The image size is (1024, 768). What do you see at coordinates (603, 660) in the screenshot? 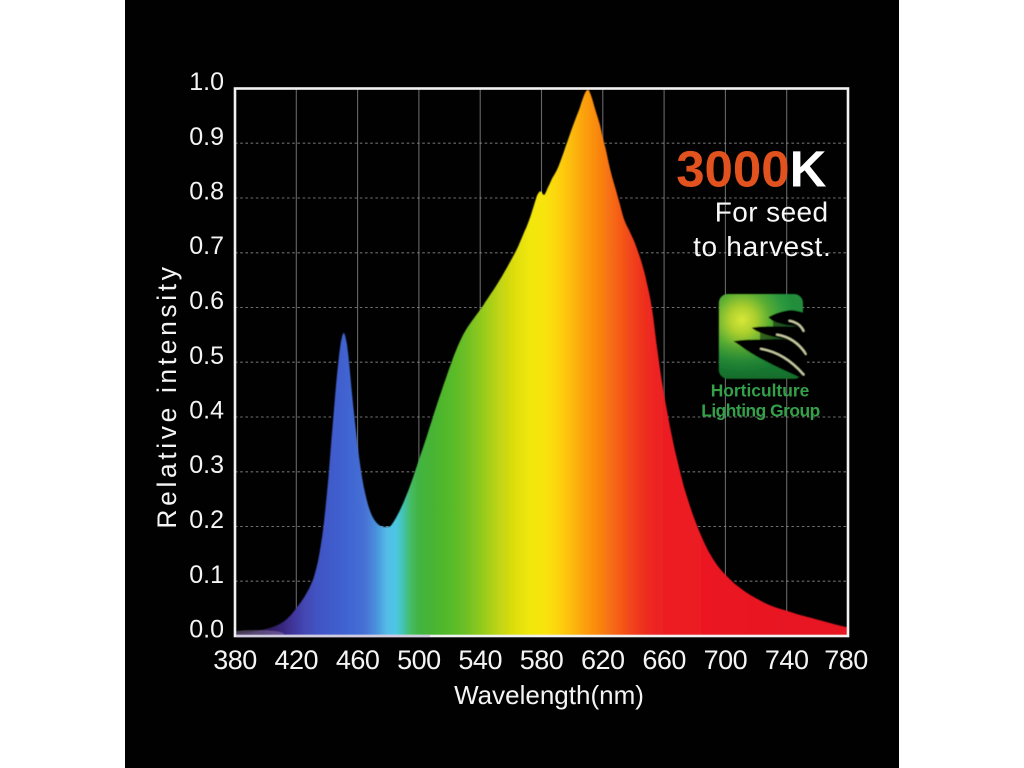
I see `svg-text: 620` at bounding box center [603, 660].